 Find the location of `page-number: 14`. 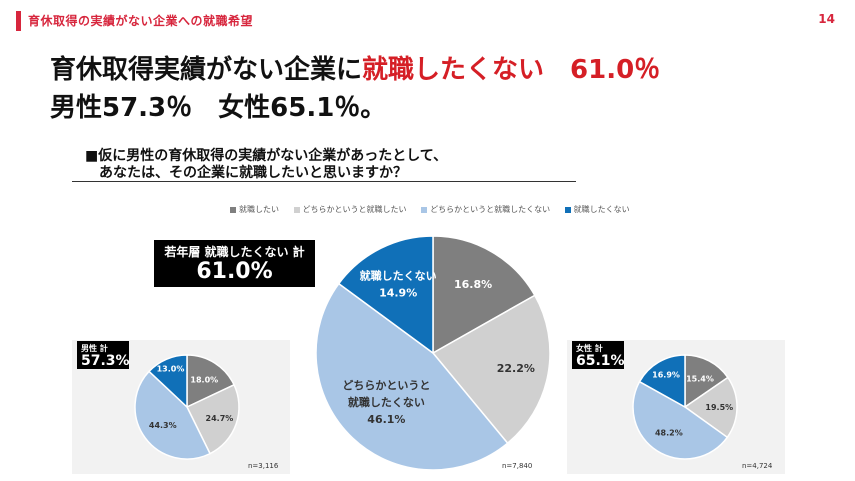

page-number: 14 is located at coordinates (826, 19).